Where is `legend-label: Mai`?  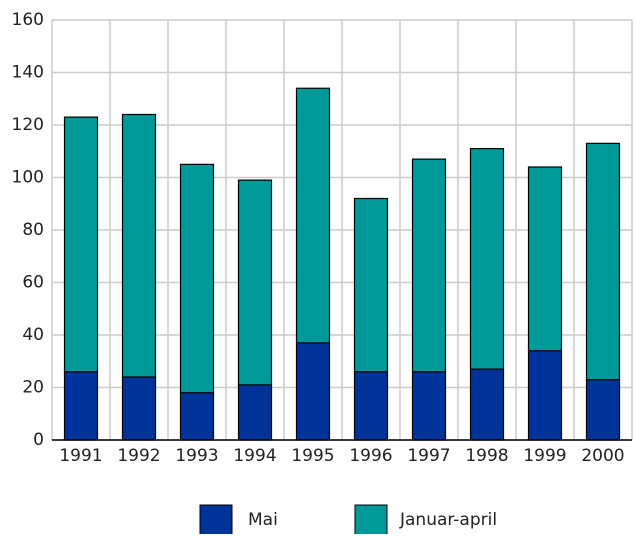 legend-label: Mai is located at coordinates (263, 520).